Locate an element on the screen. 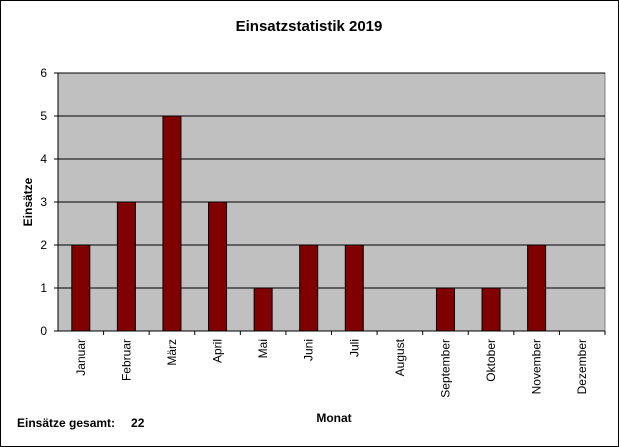 Image resolution: width=619 pixels, height=447 pixels. y-tick-labels: 0 1 2 3 4 5 6 is located at coordinates (43, 202).